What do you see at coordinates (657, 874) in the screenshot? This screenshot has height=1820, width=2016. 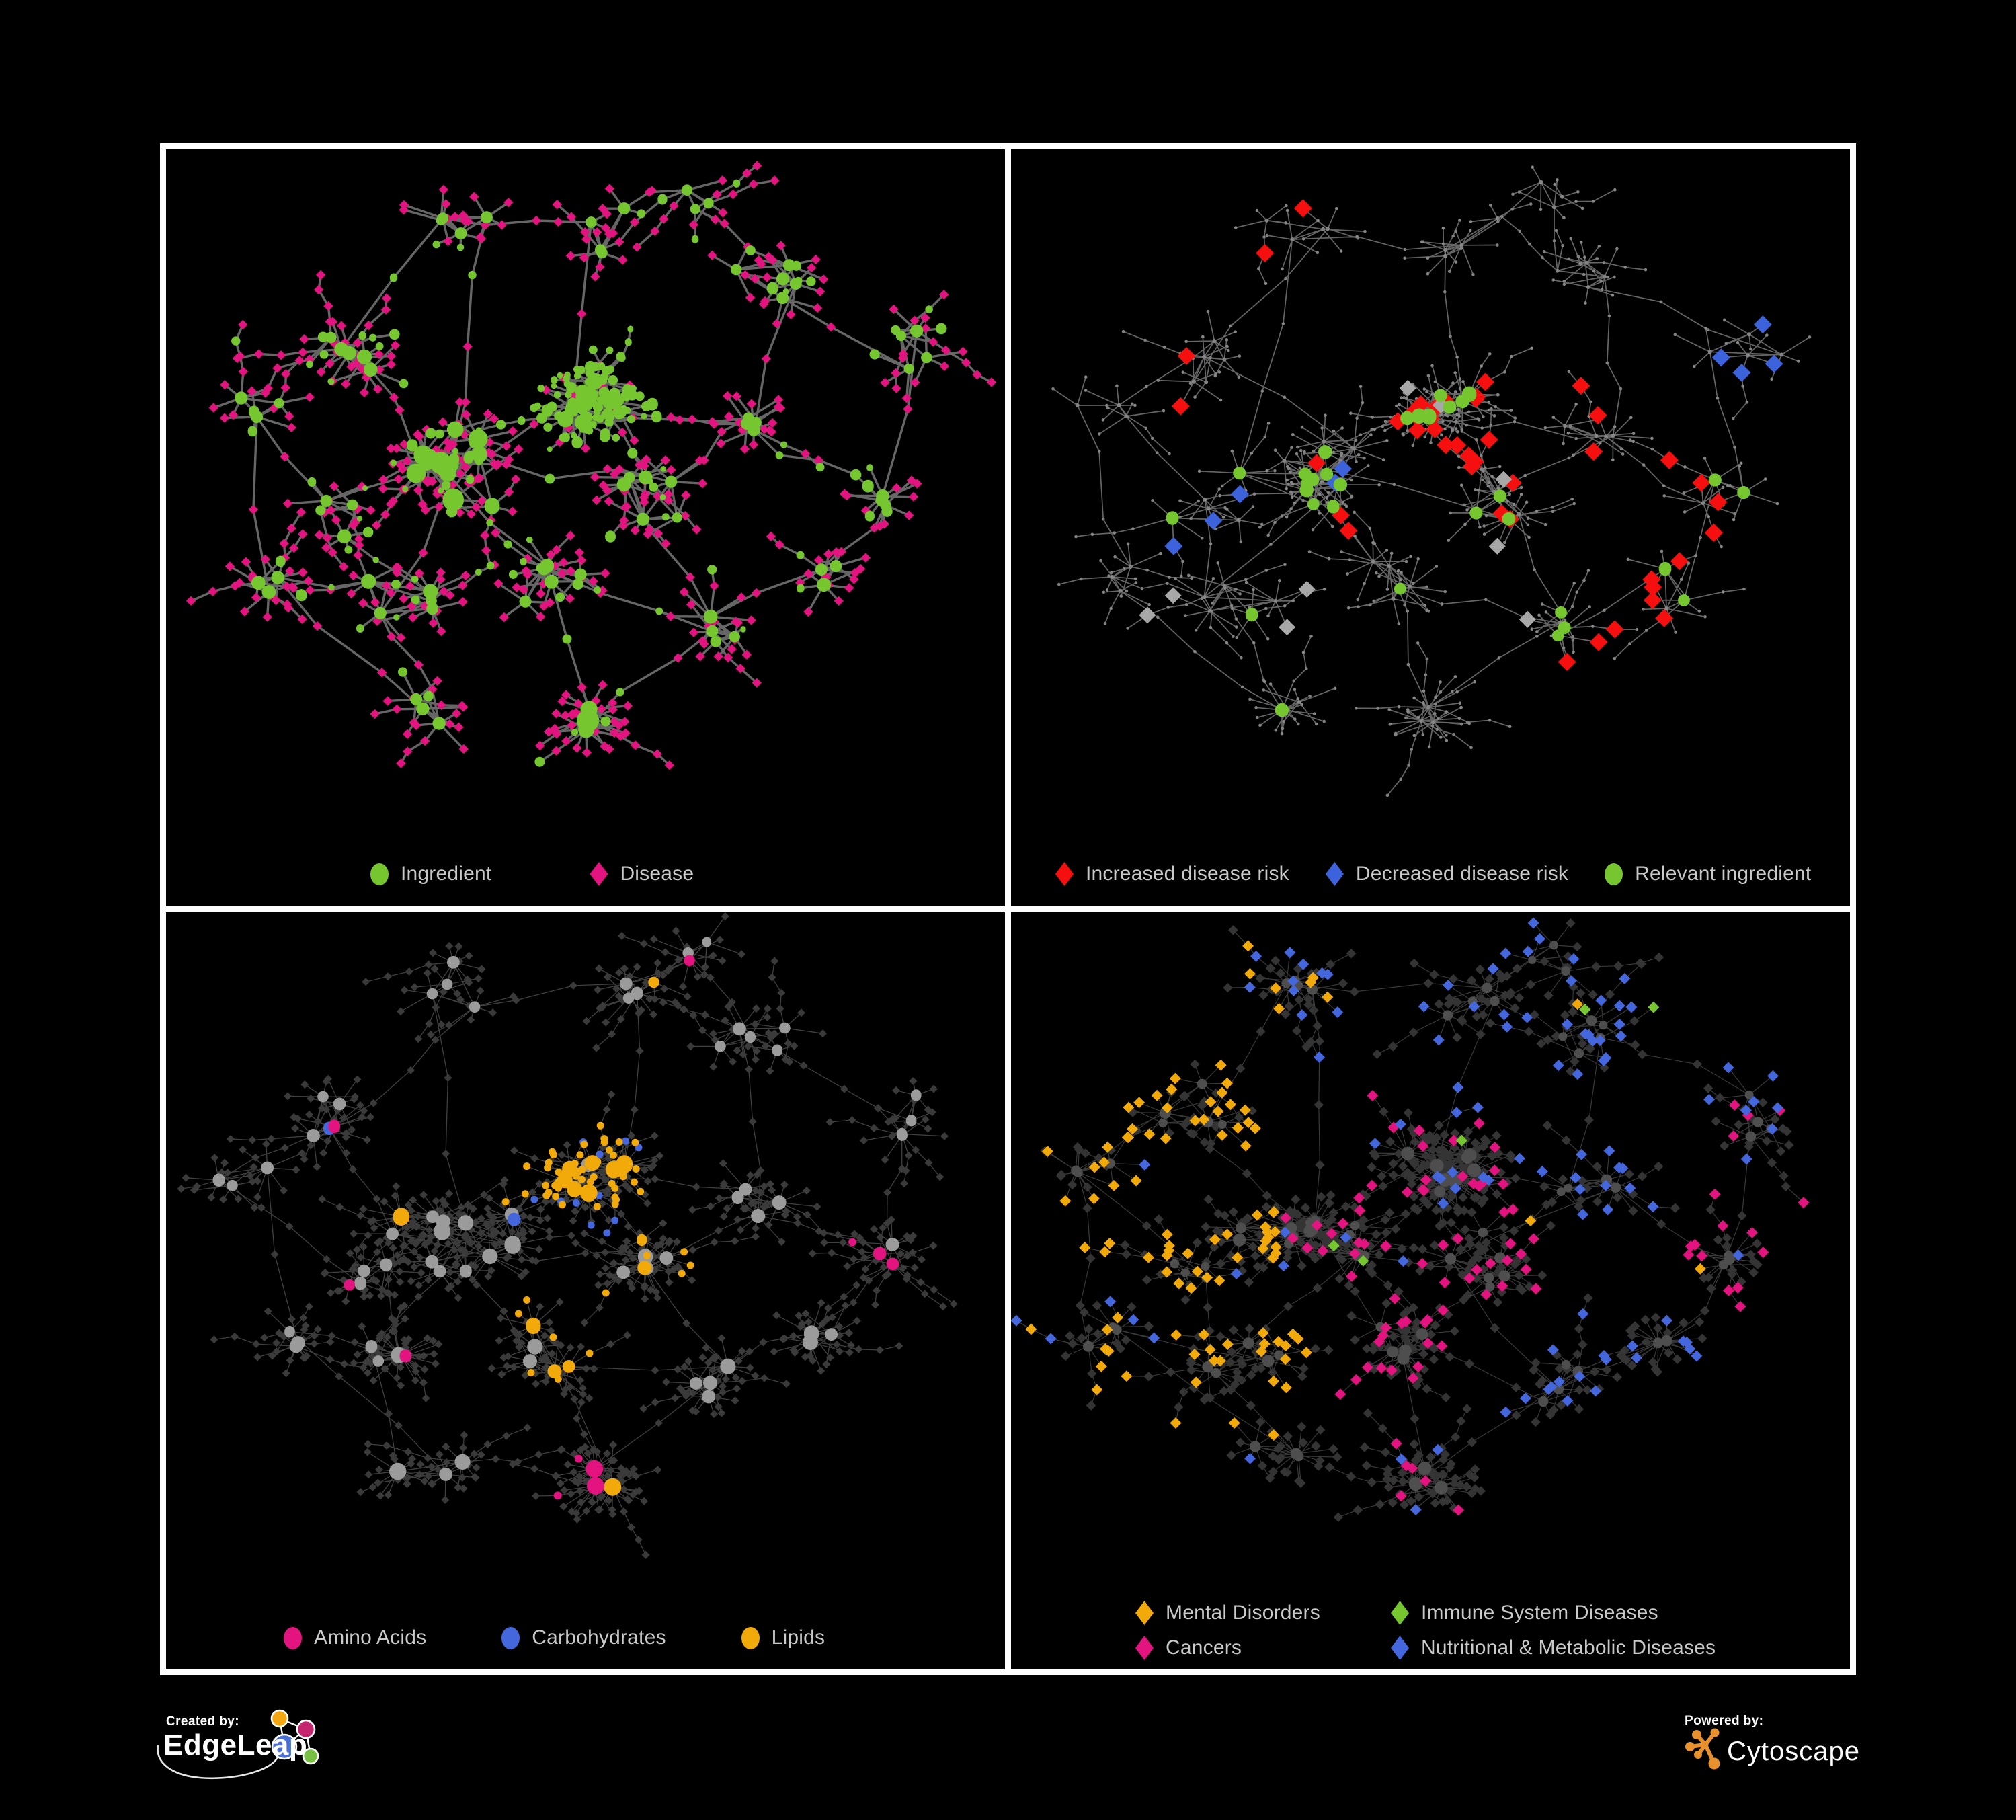 I see `legend-label: Disease` at bounding box center [657, 874].